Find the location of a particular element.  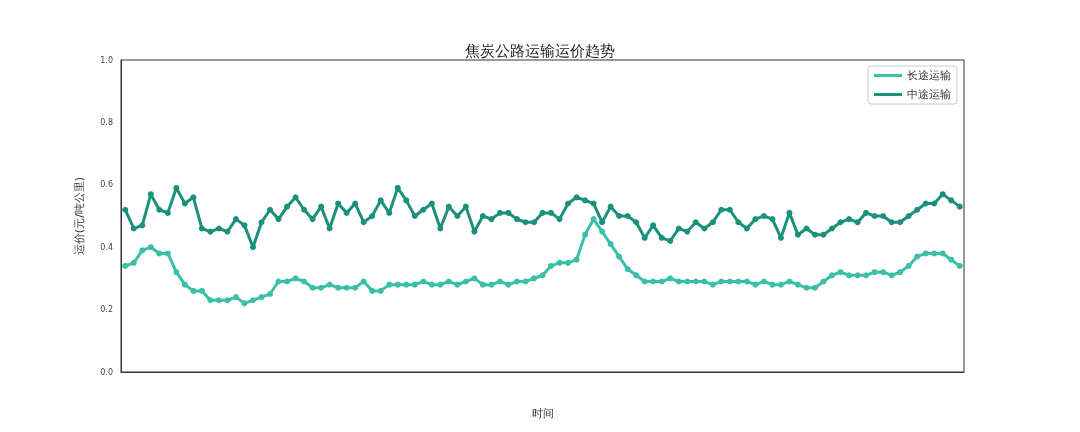

y-axis-title: 运价(元/吨公里) is located at coordinates (79, 216).